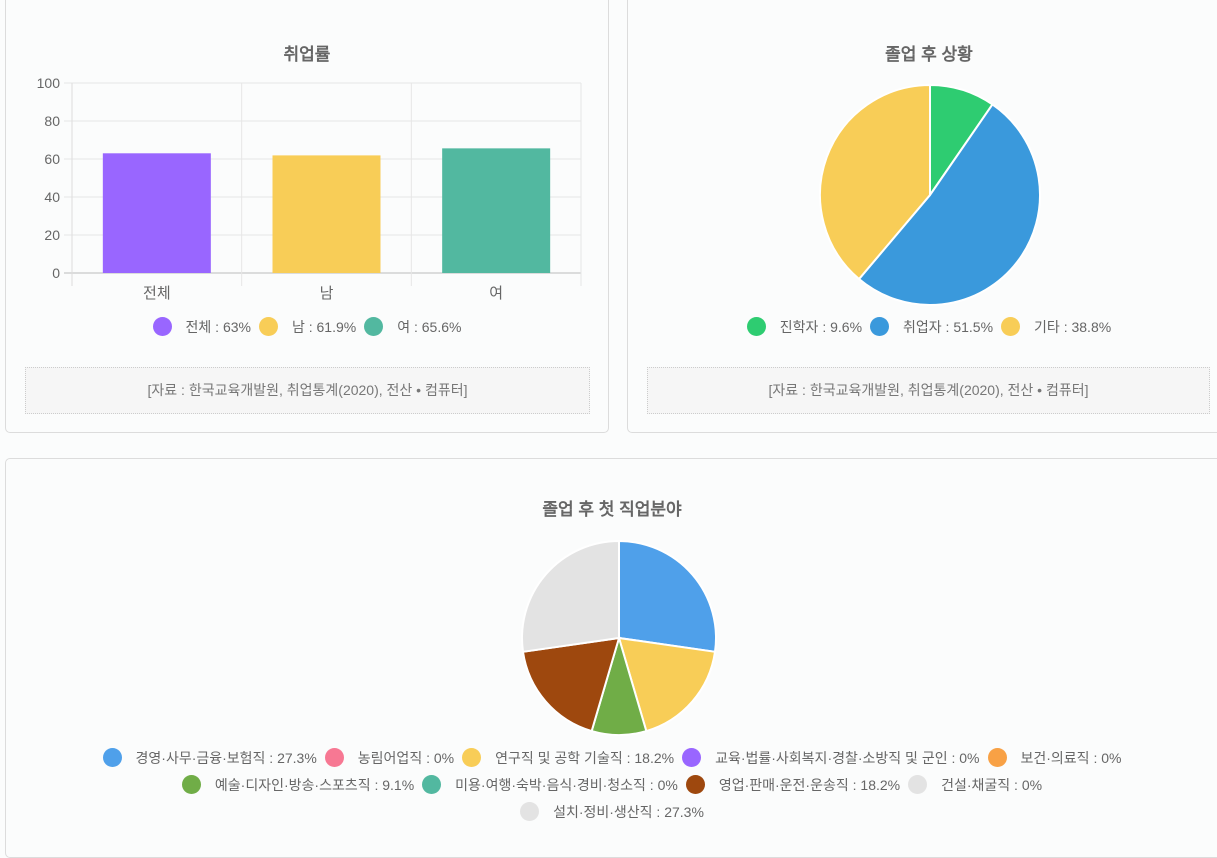  Describe the element at coordinates (566, 784) in the screenshot. I see `legend-label: 미용·여행·숙박·음식·경비·청소직 : 0%` at that location.